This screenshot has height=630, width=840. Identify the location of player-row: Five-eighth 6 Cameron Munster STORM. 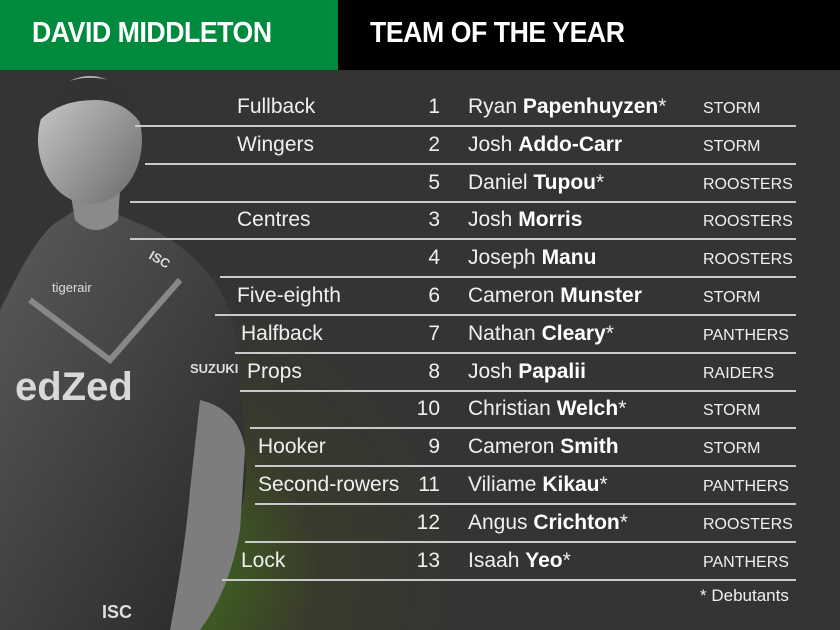
(420, 297).